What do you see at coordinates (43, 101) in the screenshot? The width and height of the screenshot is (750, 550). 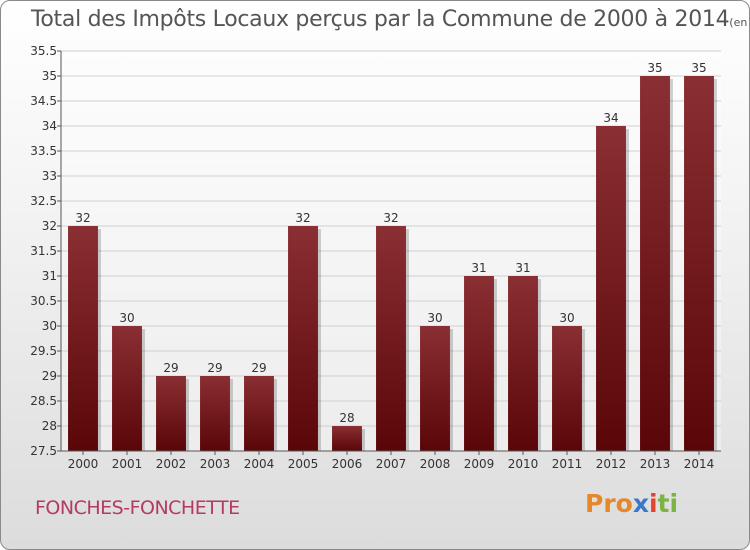 I see `y-tick-label: 34.5` at bounding box center [43, 101].